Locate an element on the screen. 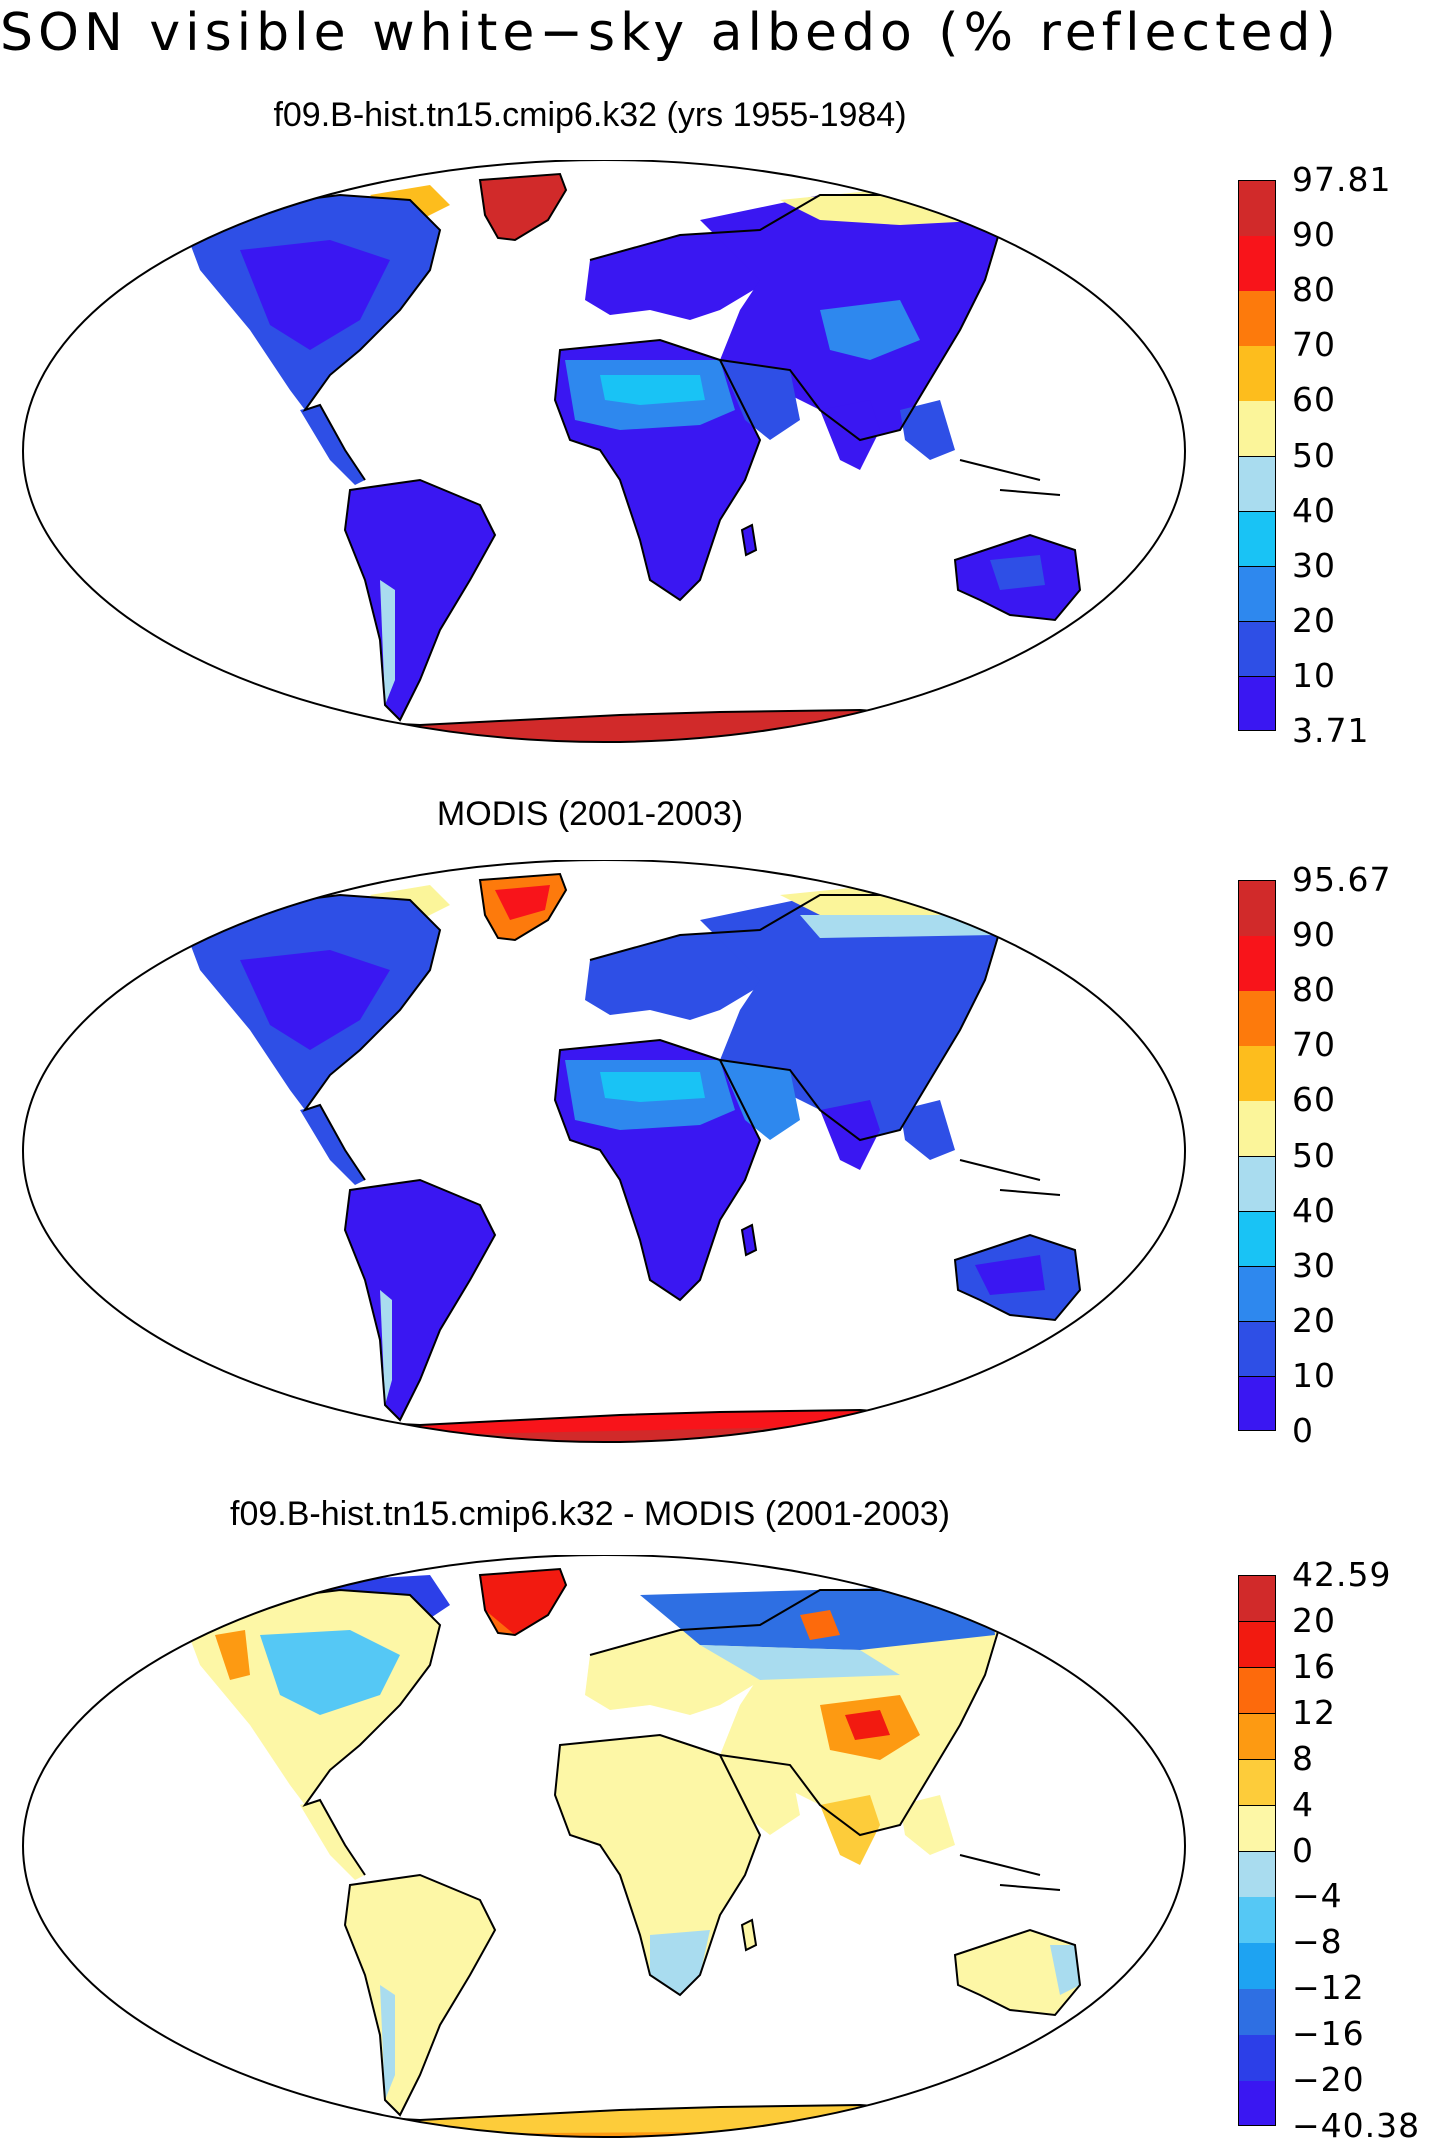 Image resolution: width=1438 pixels, height=2155 pixels. tibet-region is located at coordinates (870, 330).